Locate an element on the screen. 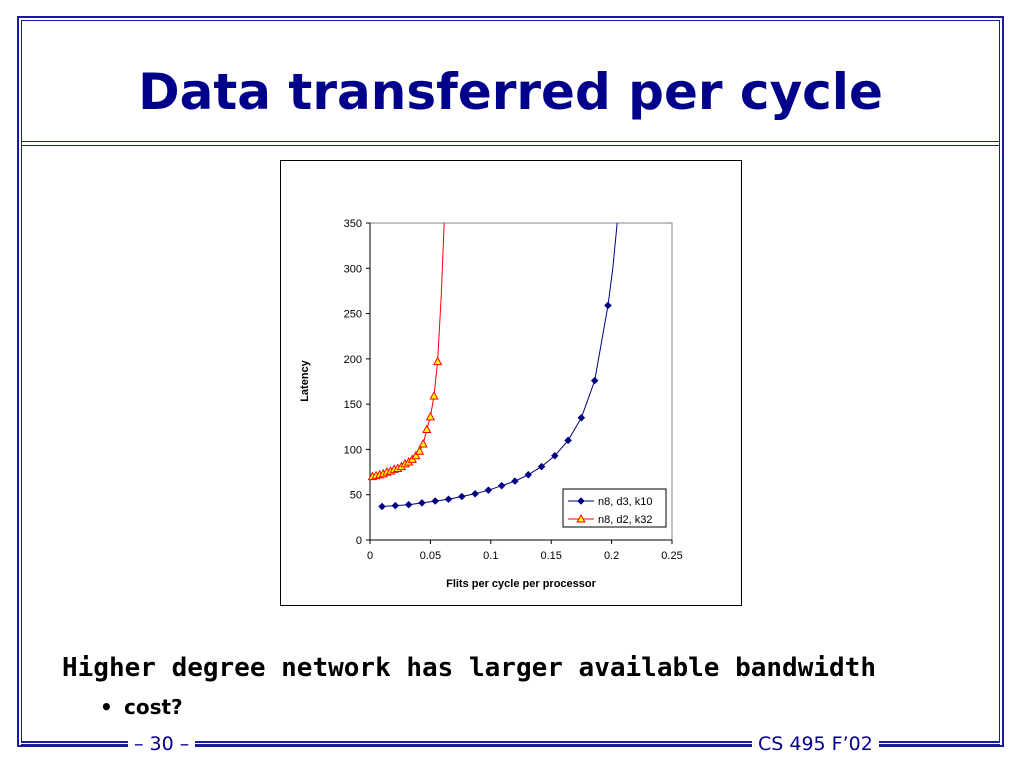  slide-title: Data transferred per cycle is located at coordinates (510, 92).